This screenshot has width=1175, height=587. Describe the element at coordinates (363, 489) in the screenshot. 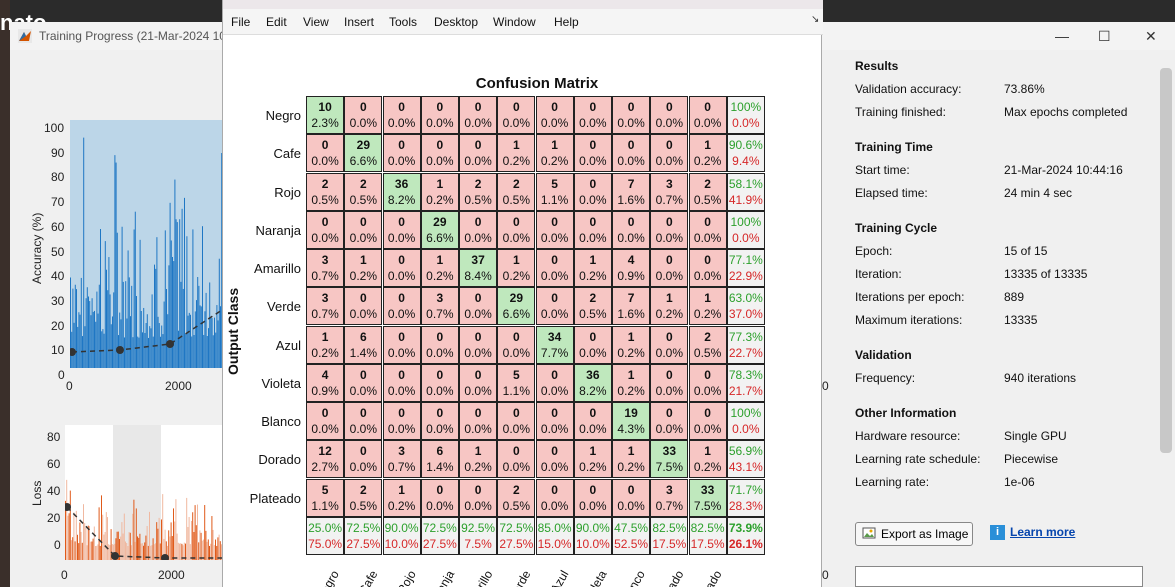

I see `cell-count: 2` at that location.